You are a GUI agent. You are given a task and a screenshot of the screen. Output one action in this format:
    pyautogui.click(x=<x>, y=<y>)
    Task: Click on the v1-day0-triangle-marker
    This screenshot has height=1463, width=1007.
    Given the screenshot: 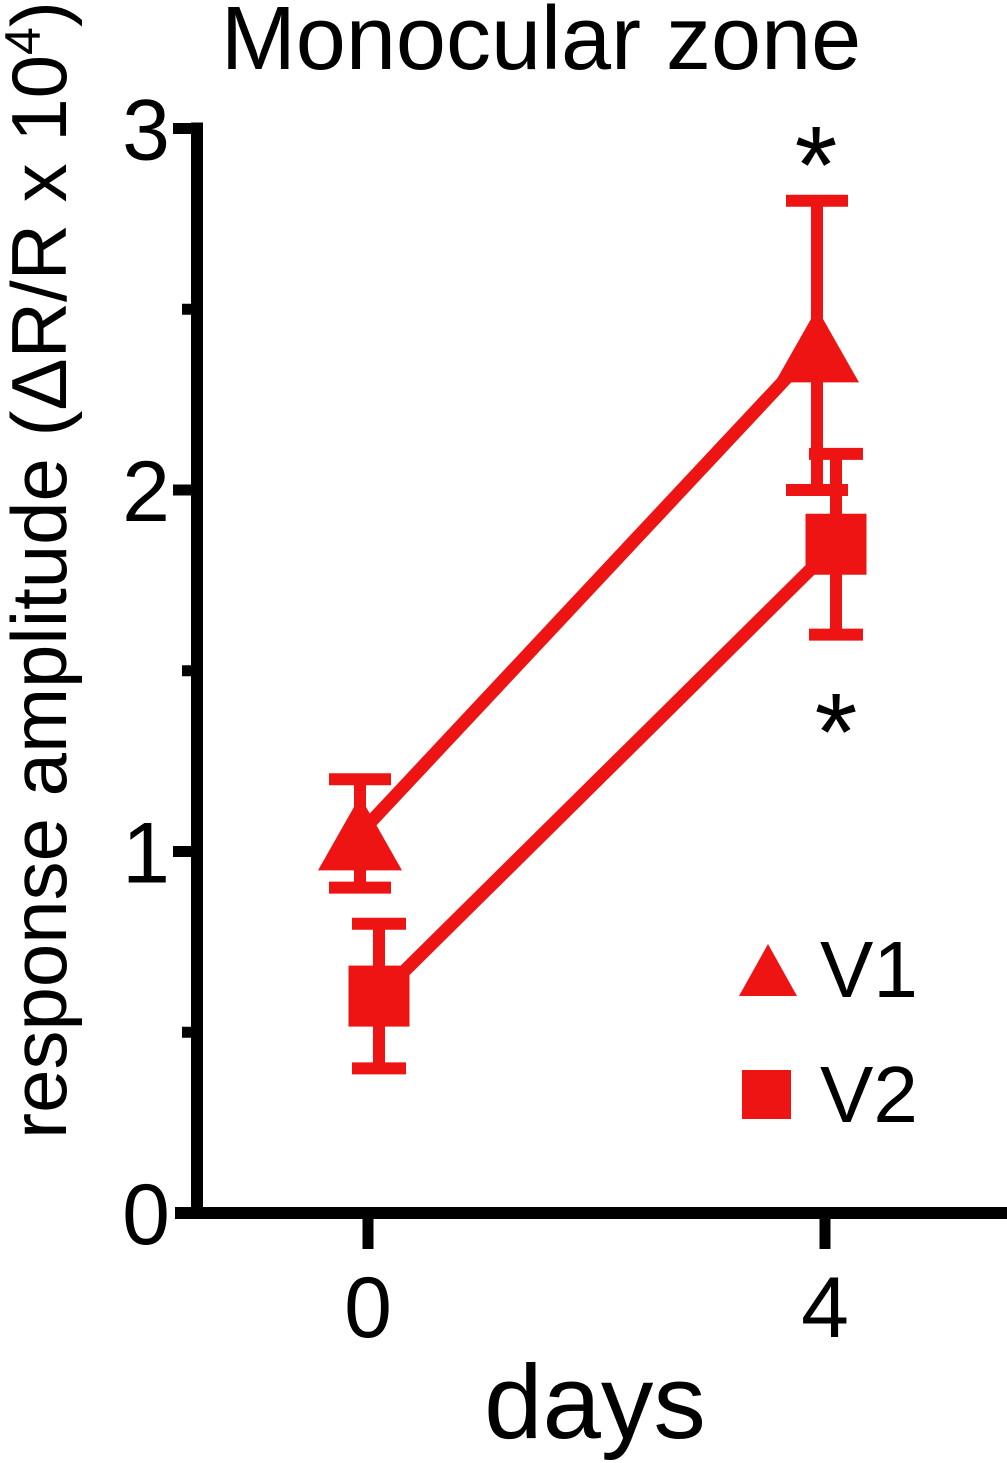 What is the action you would take?
    pyautogui.click(x=360, y=833)
    